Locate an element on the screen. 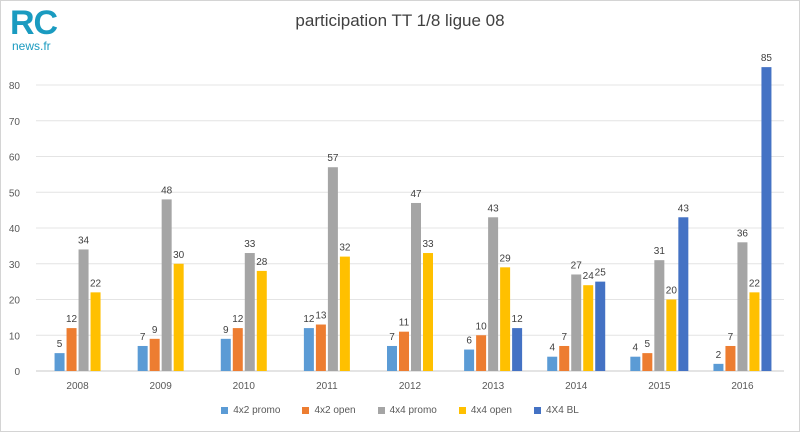 The height and width of the screenshot is (432, 800). data-label: 31 is located at coordinates (660, 251).